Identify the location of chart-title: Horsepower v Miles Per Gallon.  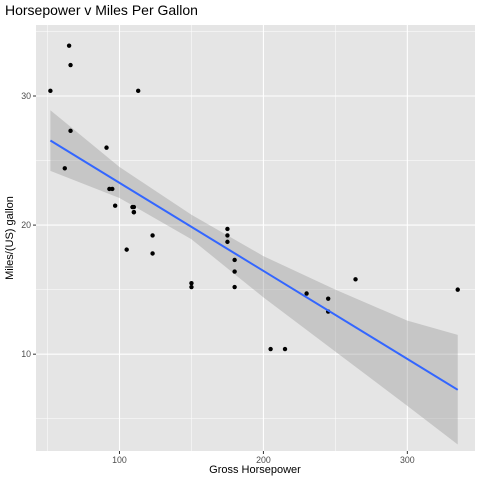
(101, 10).